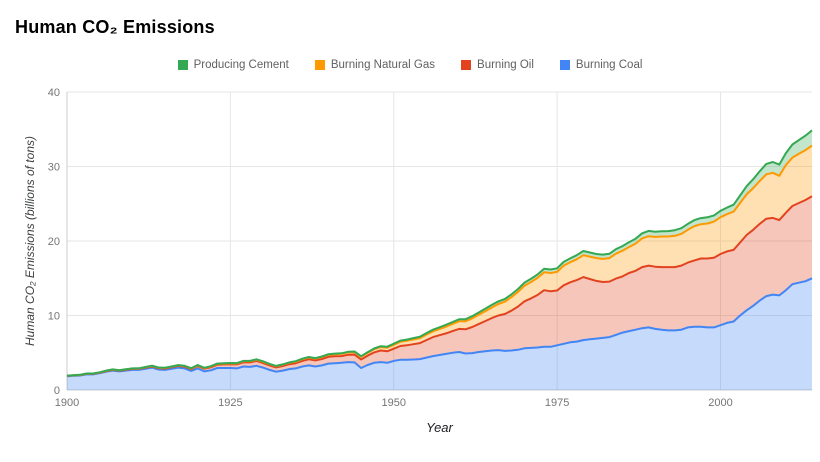 Image resolution: width=820 pixels, height=462 pixels. What do you see at coordinates (319, 65) in the screenshot?
I see `legend-swatch-orange` at bounding box center [319, 65].